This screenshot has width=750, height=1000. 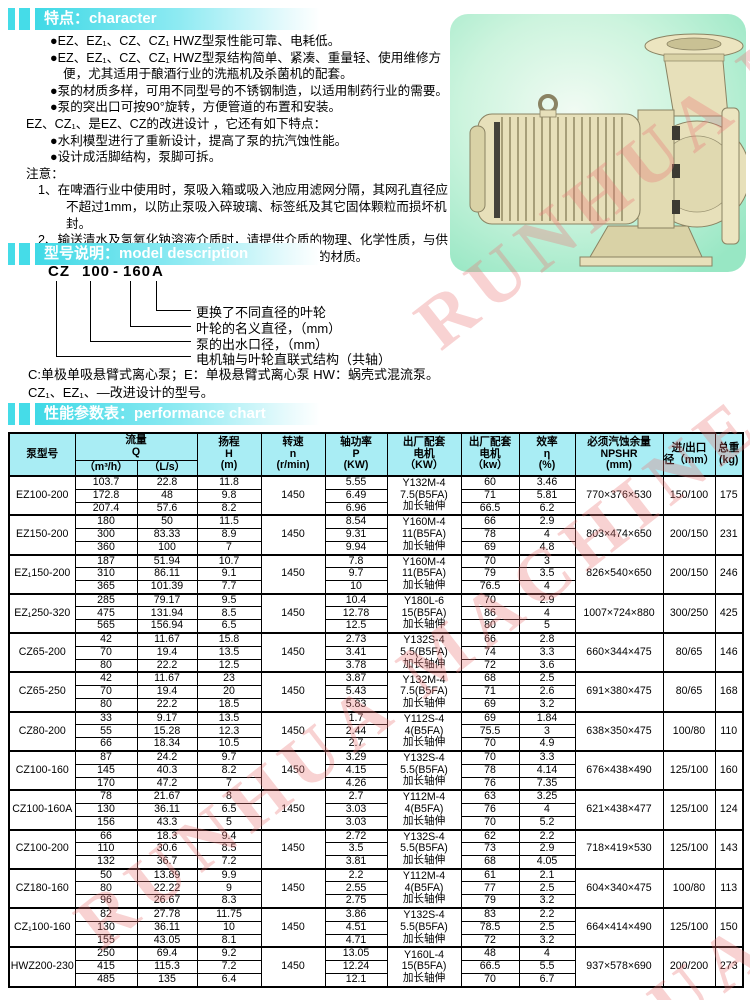 What do you see at coordinates (356, 836) in the screenshot?
I see `cell-power: 2.72` at bounding box center [356, 836].